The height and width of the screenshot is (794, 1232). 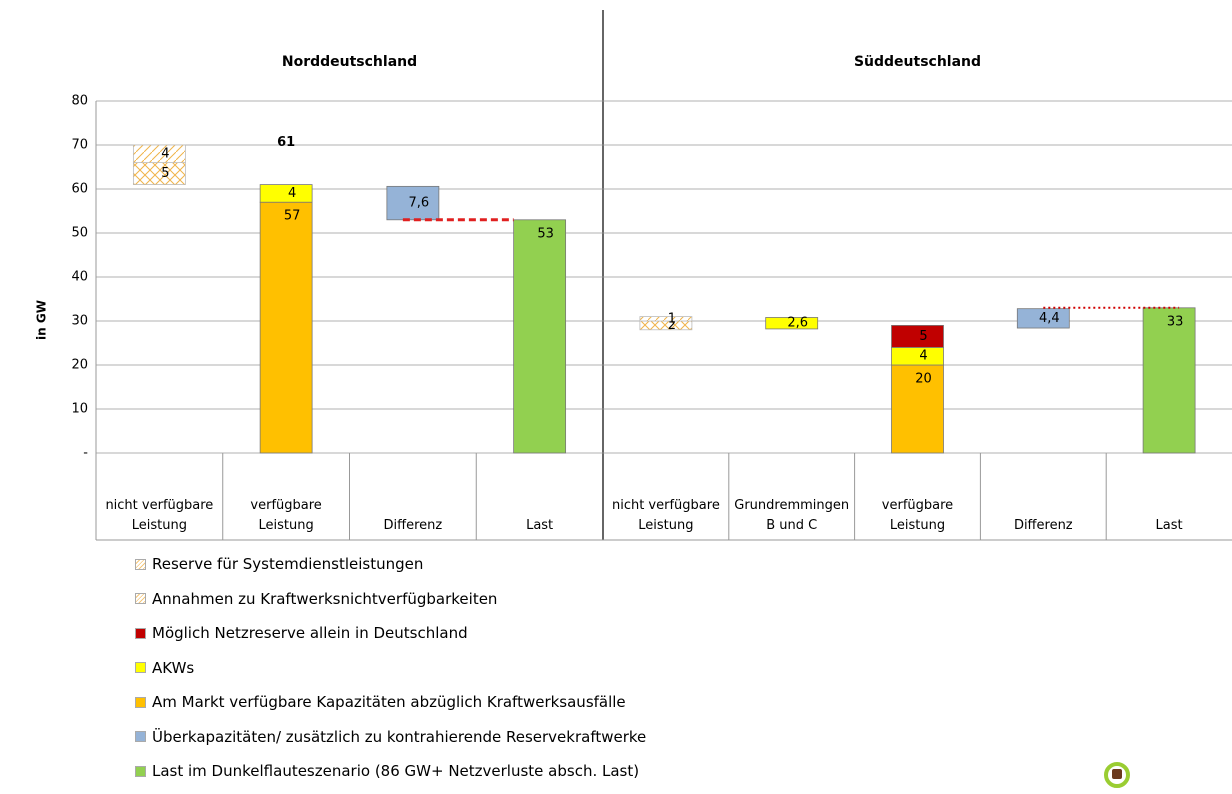 What do you see at coordinates (85, 453) in the screenshot?
I see `y-tick-label: -` at bounding box center [85, 453].